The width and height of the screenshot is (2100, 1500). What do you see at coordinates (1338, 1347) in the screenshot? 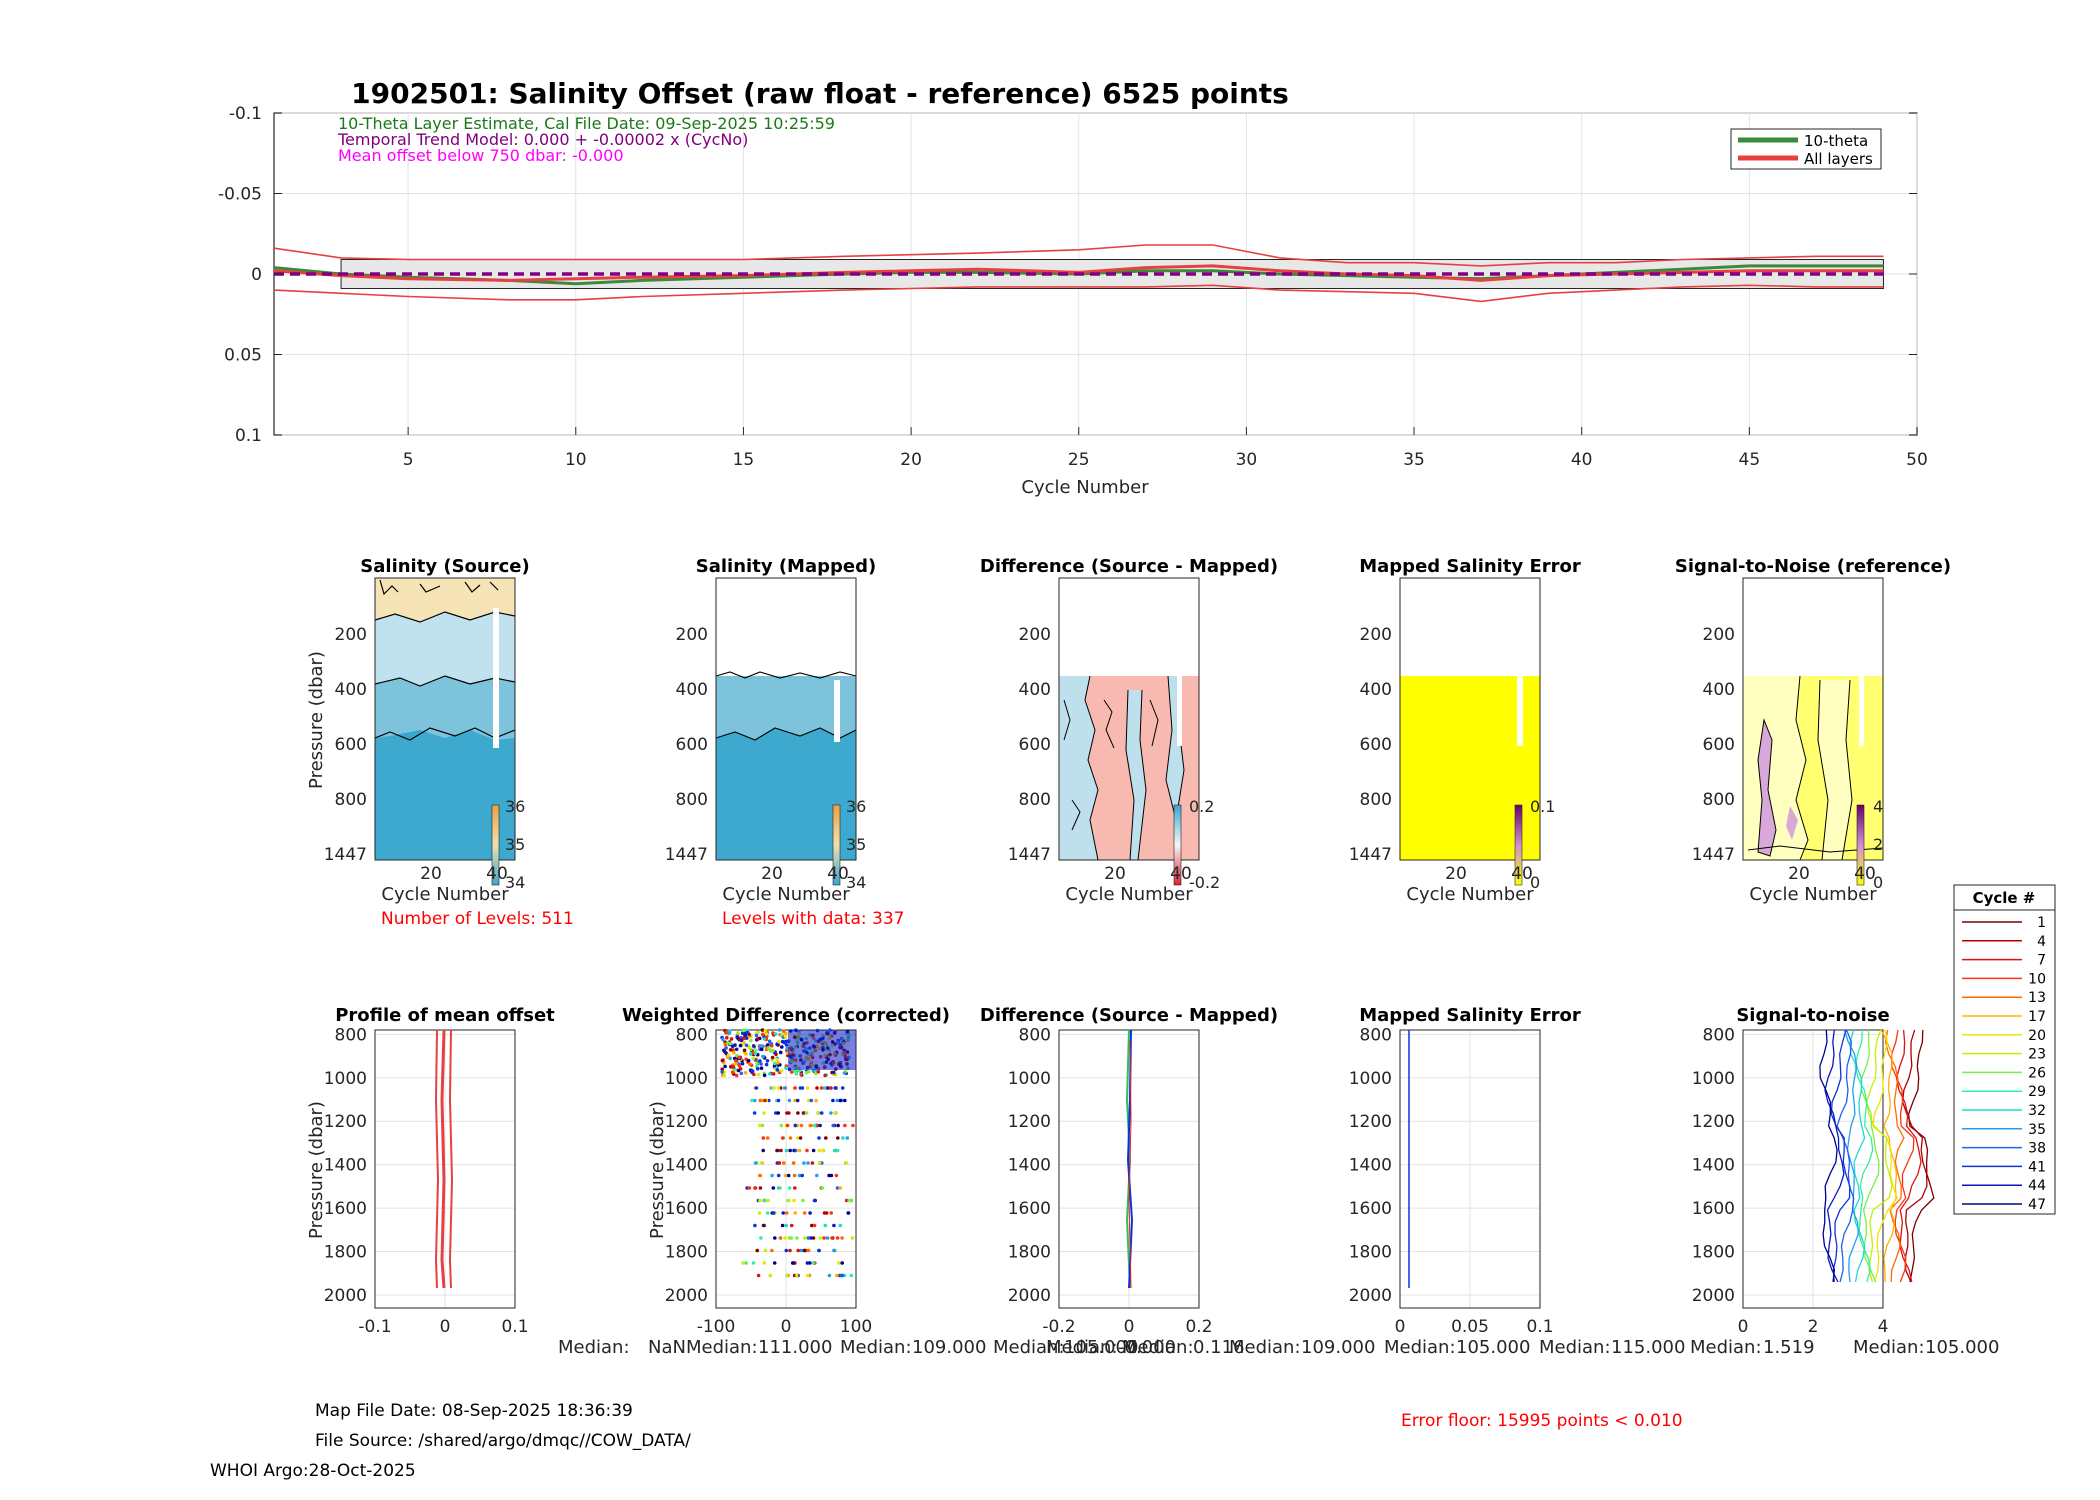
I see `median-value: 109.000` at bounding box center [1338, 1347].